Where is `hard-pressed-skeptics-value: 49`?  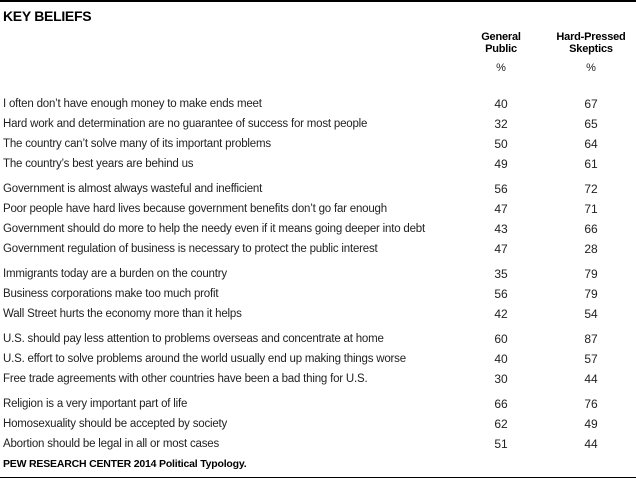
hard-pressed-skeptics-value: 49 is located at coordinates (591, 424).